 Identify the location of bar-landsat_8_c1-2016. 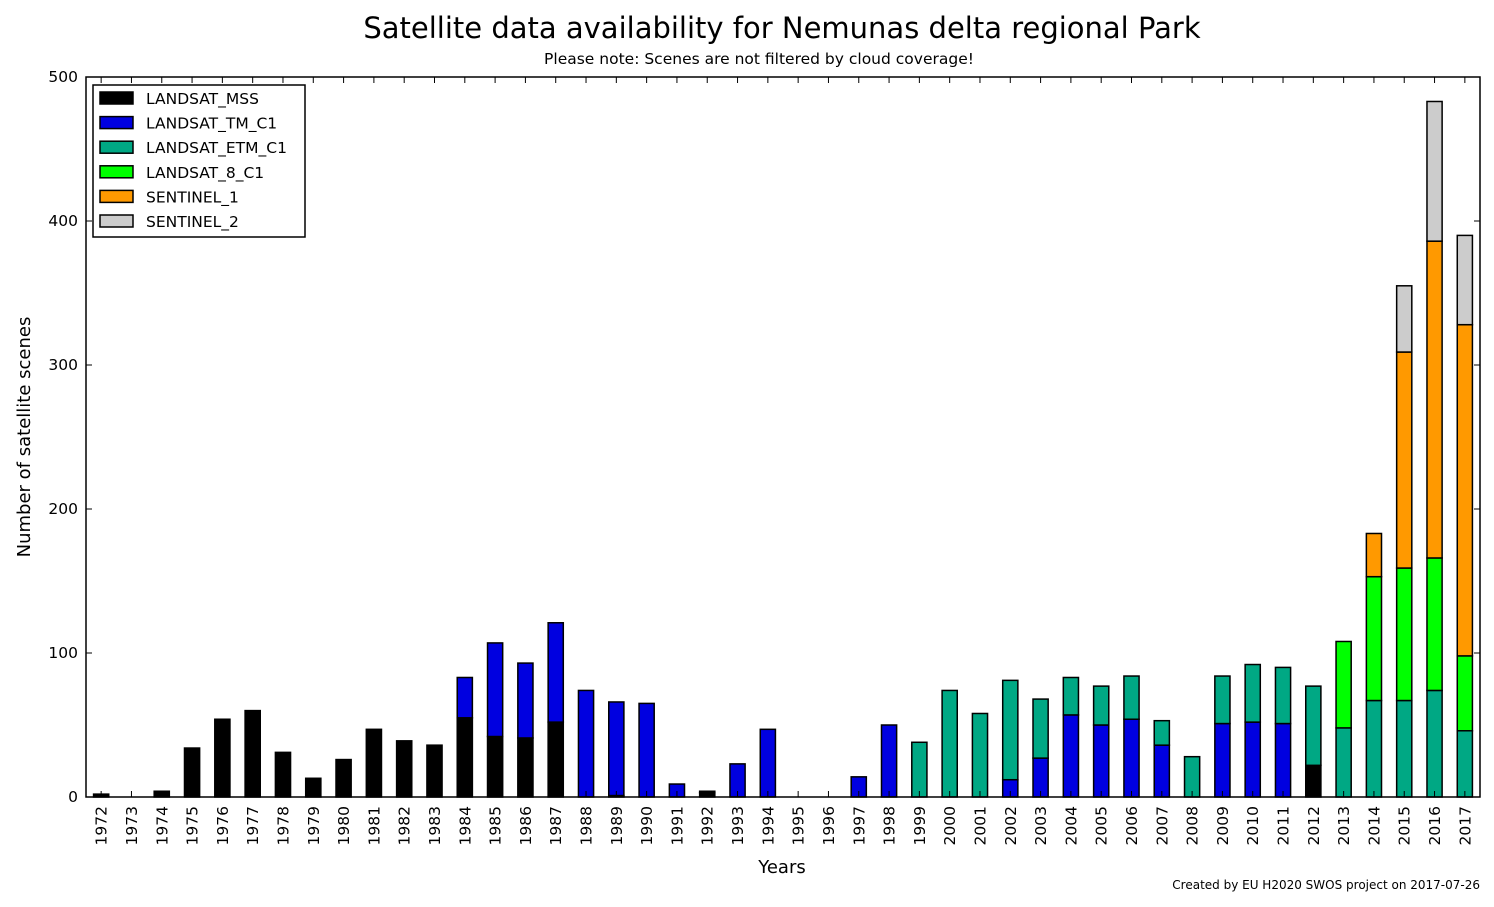
(1434, 624).